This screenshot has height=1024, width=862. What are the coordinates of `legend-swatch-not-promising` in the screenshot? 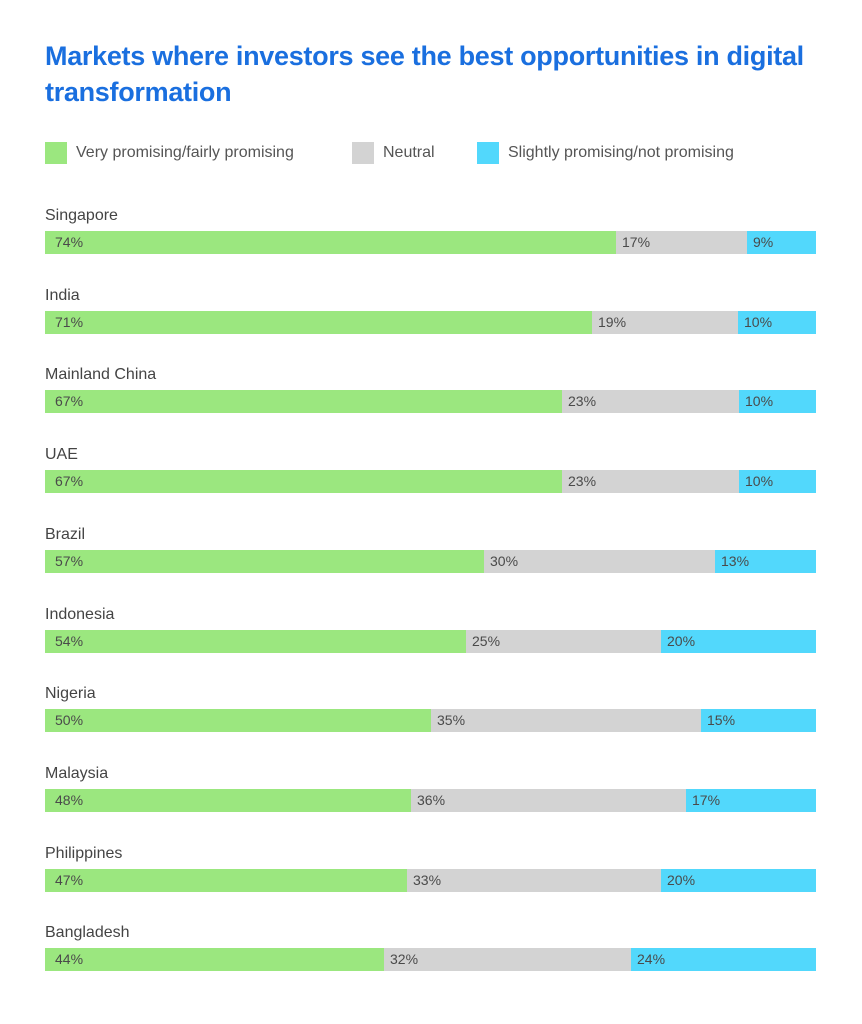 It's located at (488, 153).